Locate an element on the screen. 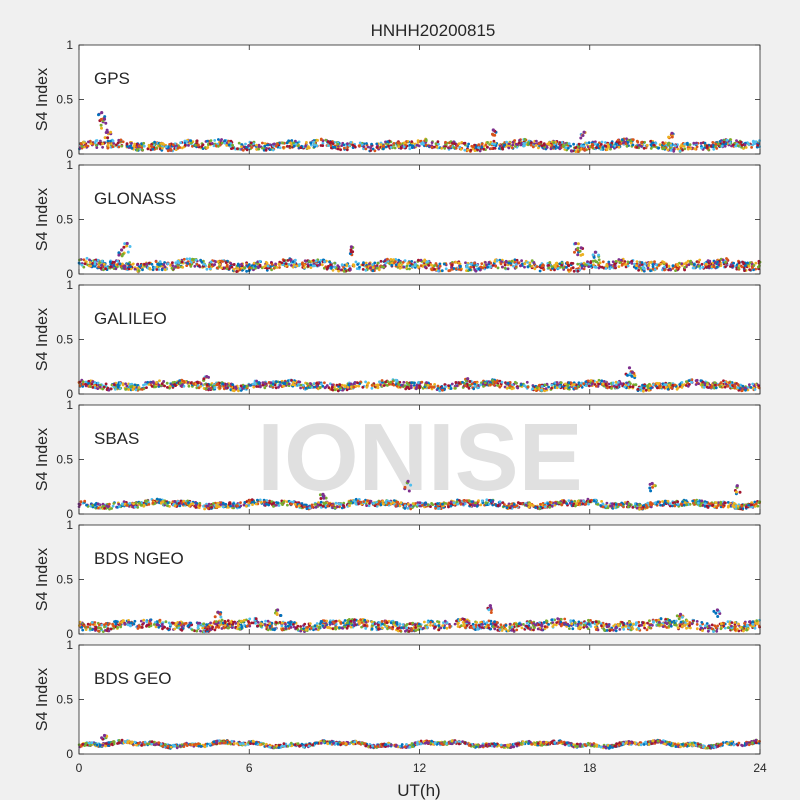 The height and width of the screenshot is (800, 800). plot-area-galileo is located at coordinates (419, 339).